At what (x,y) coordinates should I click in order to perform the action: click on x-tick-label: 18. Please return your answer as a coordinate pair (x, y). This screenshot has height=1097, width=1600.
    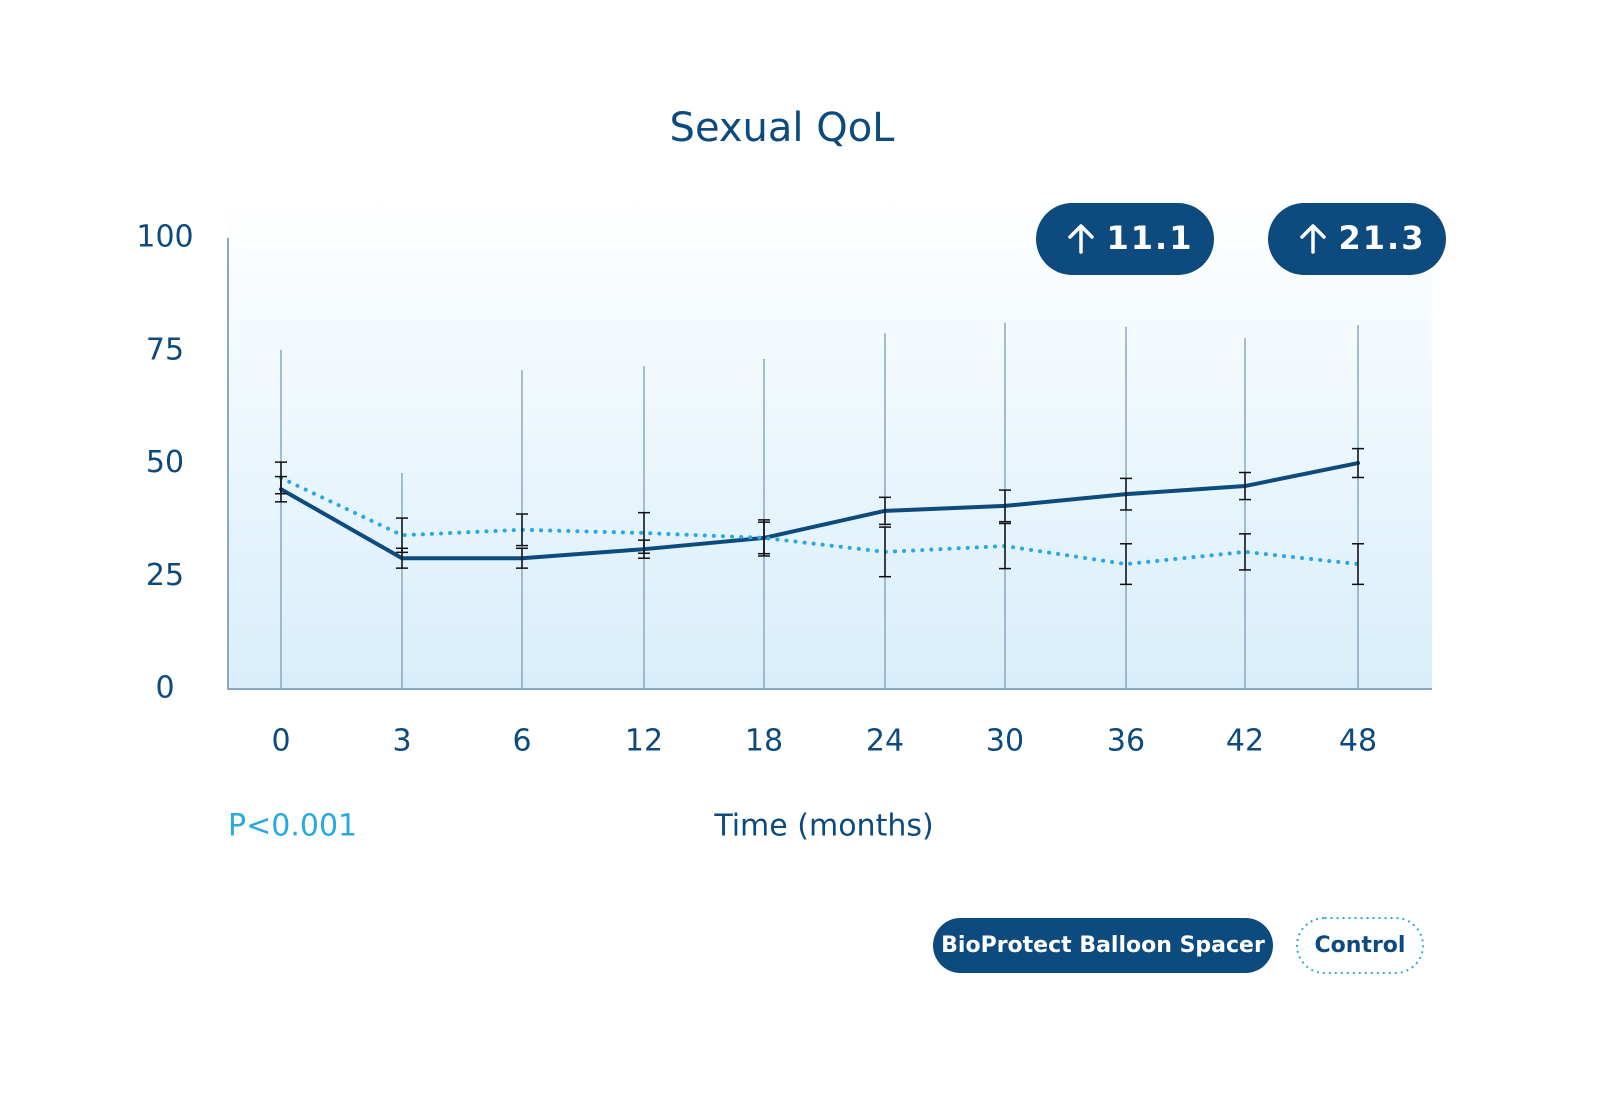
    Looking at the image, I should click on (764, 741).